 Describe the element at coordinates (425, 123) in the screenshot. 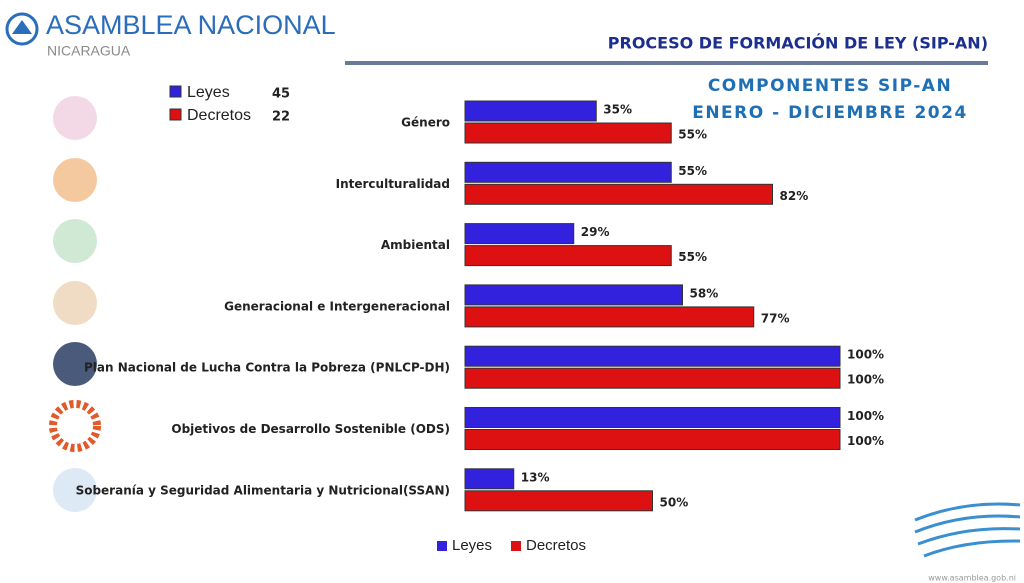

I see `category-label: Género` at that location.